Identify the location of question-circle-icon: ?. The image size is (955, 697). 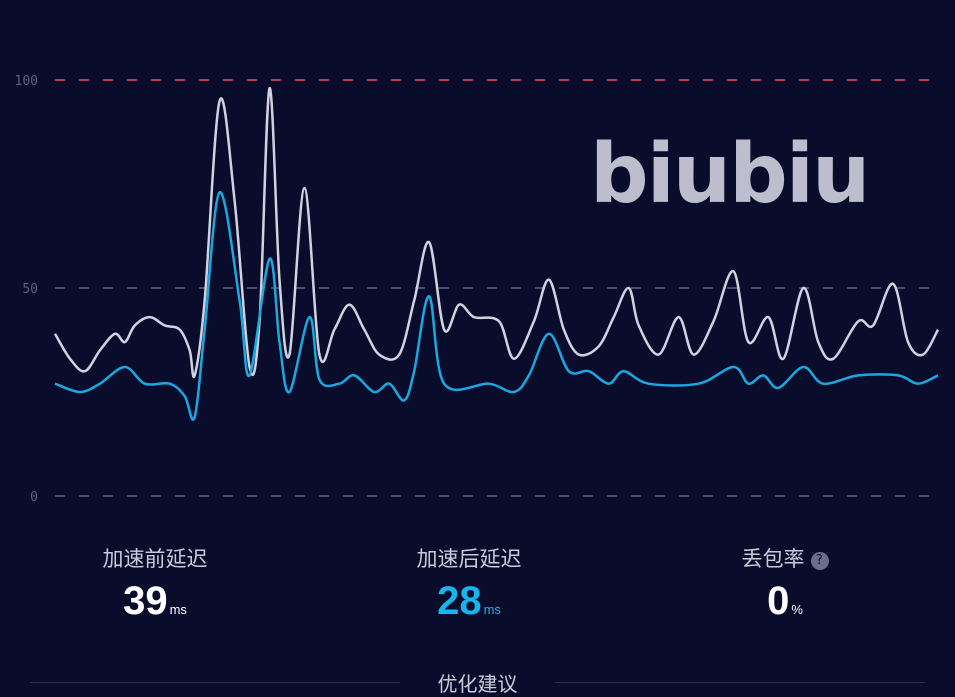
(819, 561).